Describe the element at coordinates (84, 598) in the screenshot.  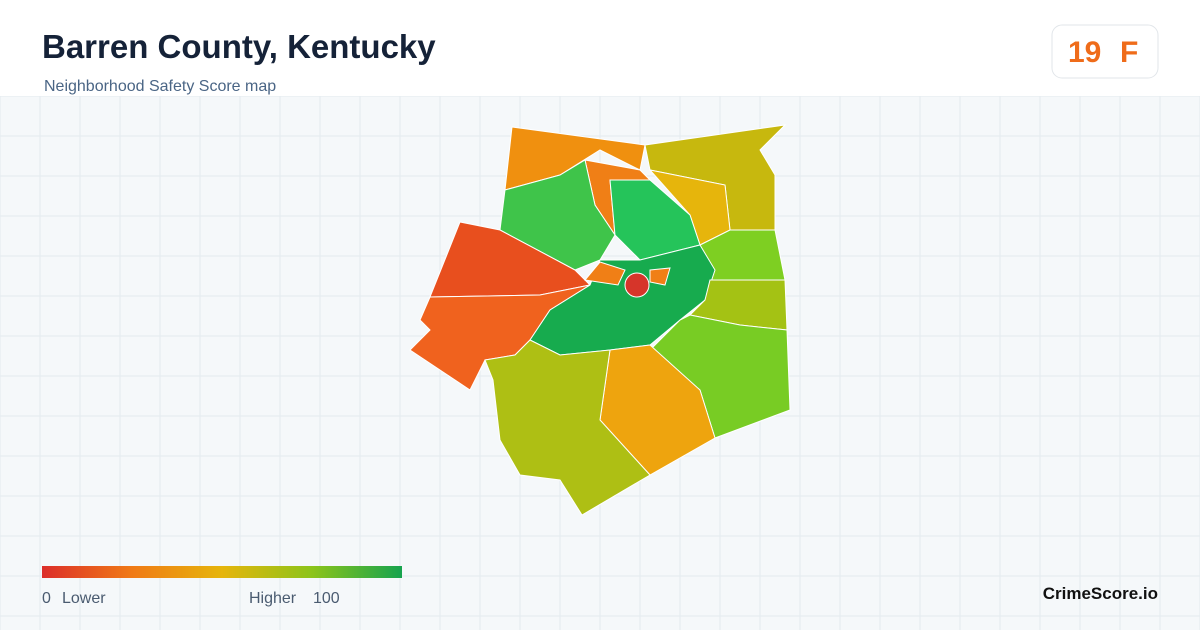
I see `legend-low-label: Lower` at that location.